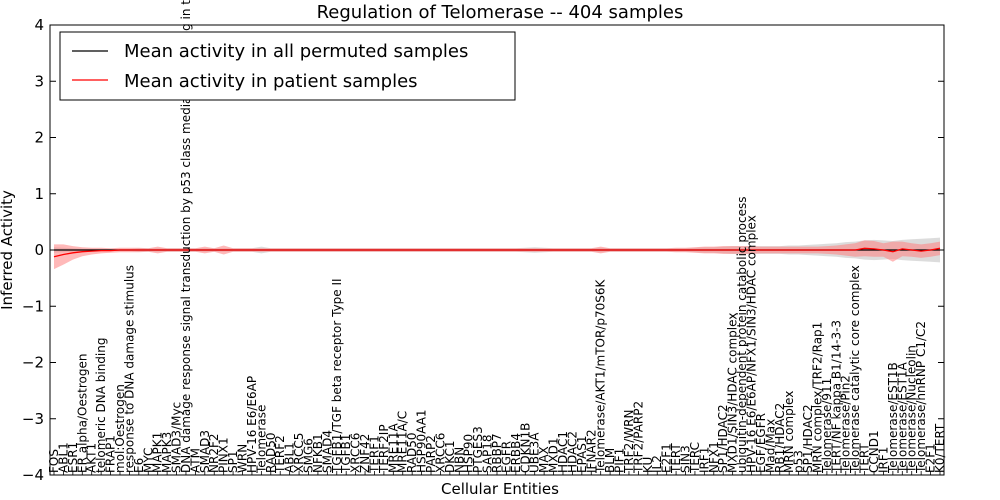 The image size is (1000, 500). I want to click on legend-frame, so click(287, 66).